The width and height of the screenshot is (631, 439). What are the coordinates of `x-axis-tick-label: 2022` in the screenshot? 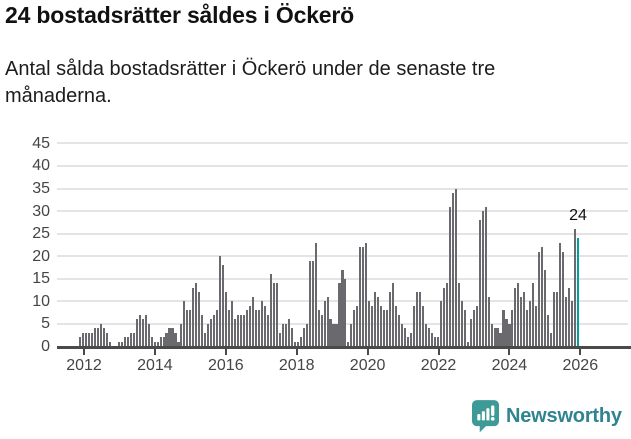 It's located at (438, 365).